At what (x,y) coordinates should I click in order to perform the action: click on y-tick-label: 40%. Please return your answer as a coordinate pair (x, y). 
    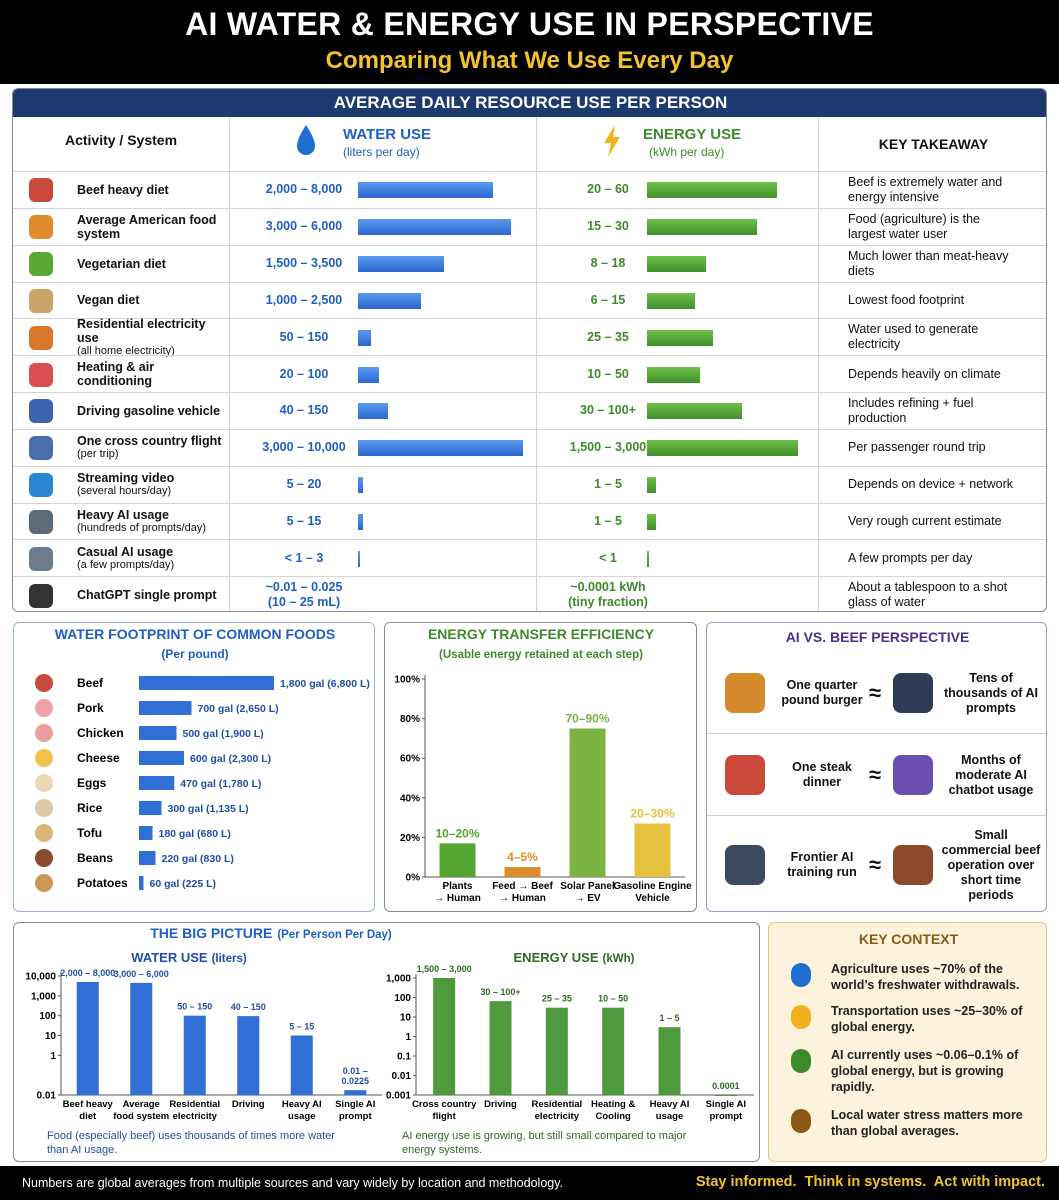
    Looking at the image, I should click on (410, 798).